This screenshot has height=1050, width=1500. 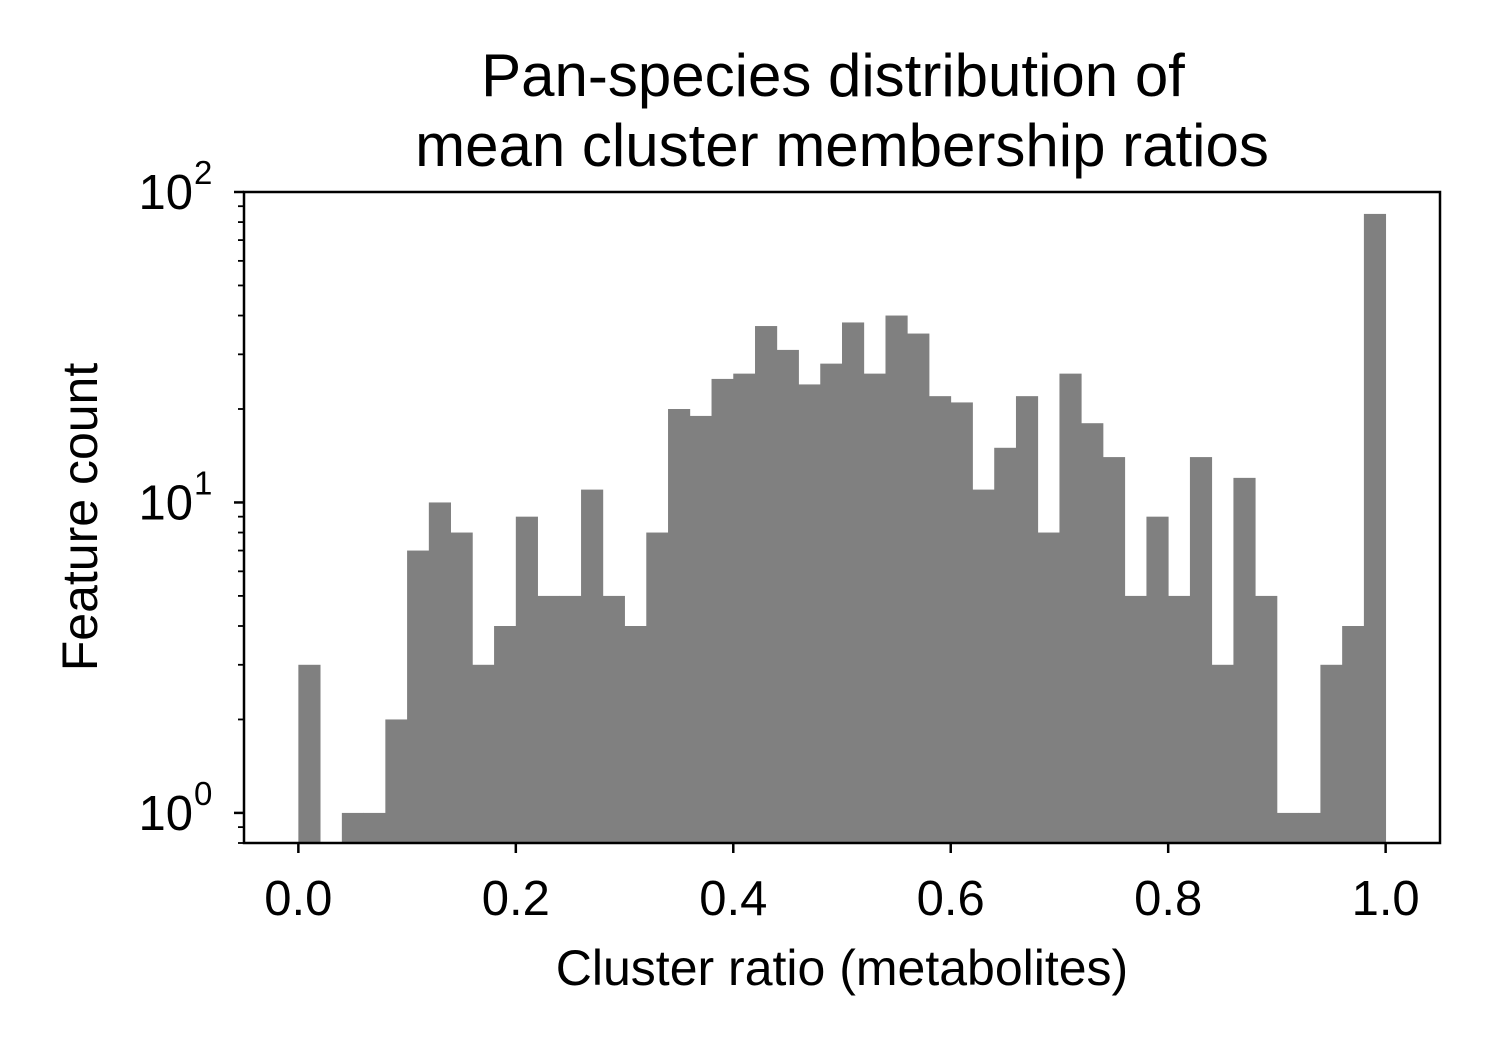 What do you see at coordinates (203, 172) in the screenshot?
I see `y-tick-label-exponent: 2` at bounding box center [203, 172].